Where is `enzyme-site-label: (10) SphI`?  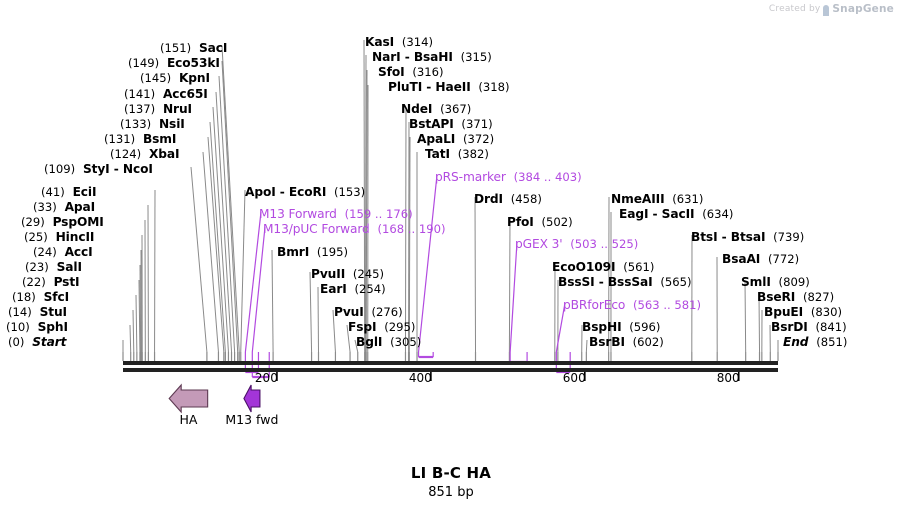
enzyme-site-label: (10) SphI is located at coordinates (37, 327).